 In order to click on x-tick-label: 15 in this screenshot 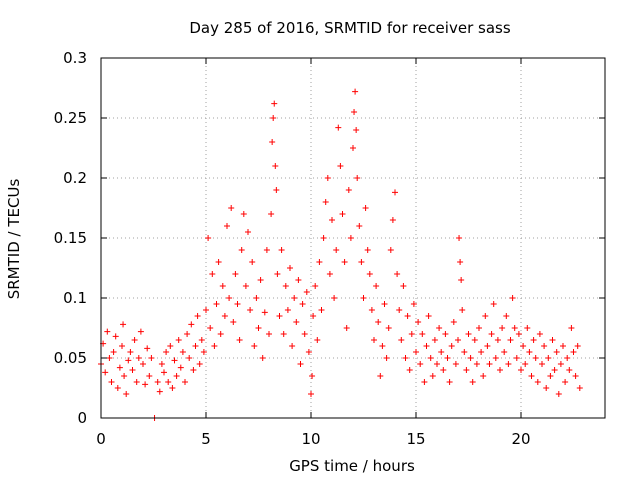, I will do `click(415, 439)`.